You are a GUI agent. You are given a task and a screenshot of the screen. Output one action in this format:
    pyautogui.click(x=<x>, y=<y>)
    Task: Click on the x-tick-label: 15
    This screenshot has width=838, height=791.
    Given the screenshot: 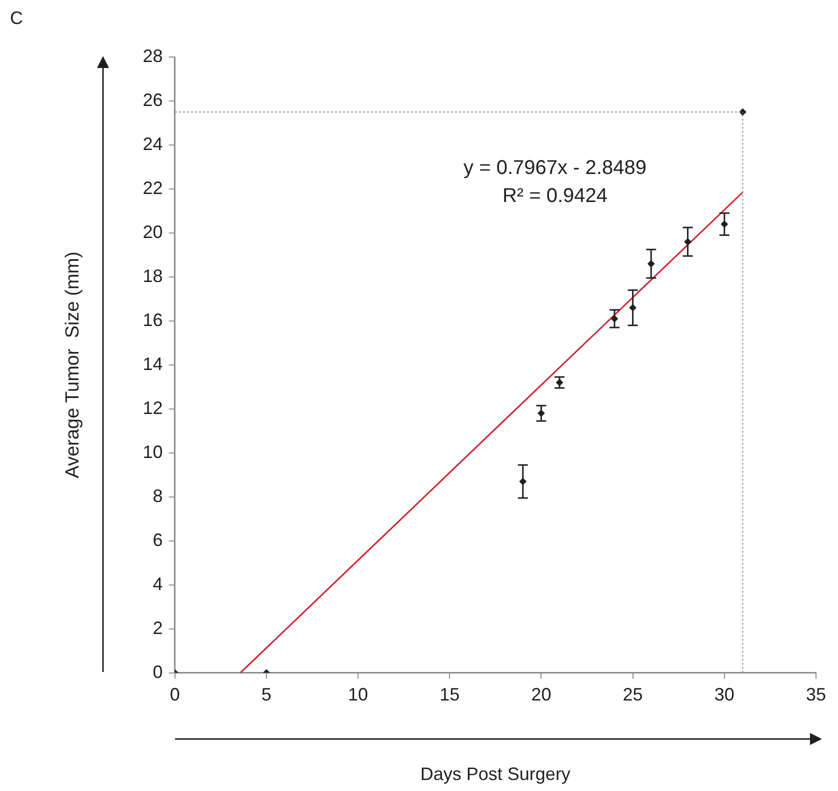 What is the action you would take?
    pyautogui.click(x=450, y=694)
    